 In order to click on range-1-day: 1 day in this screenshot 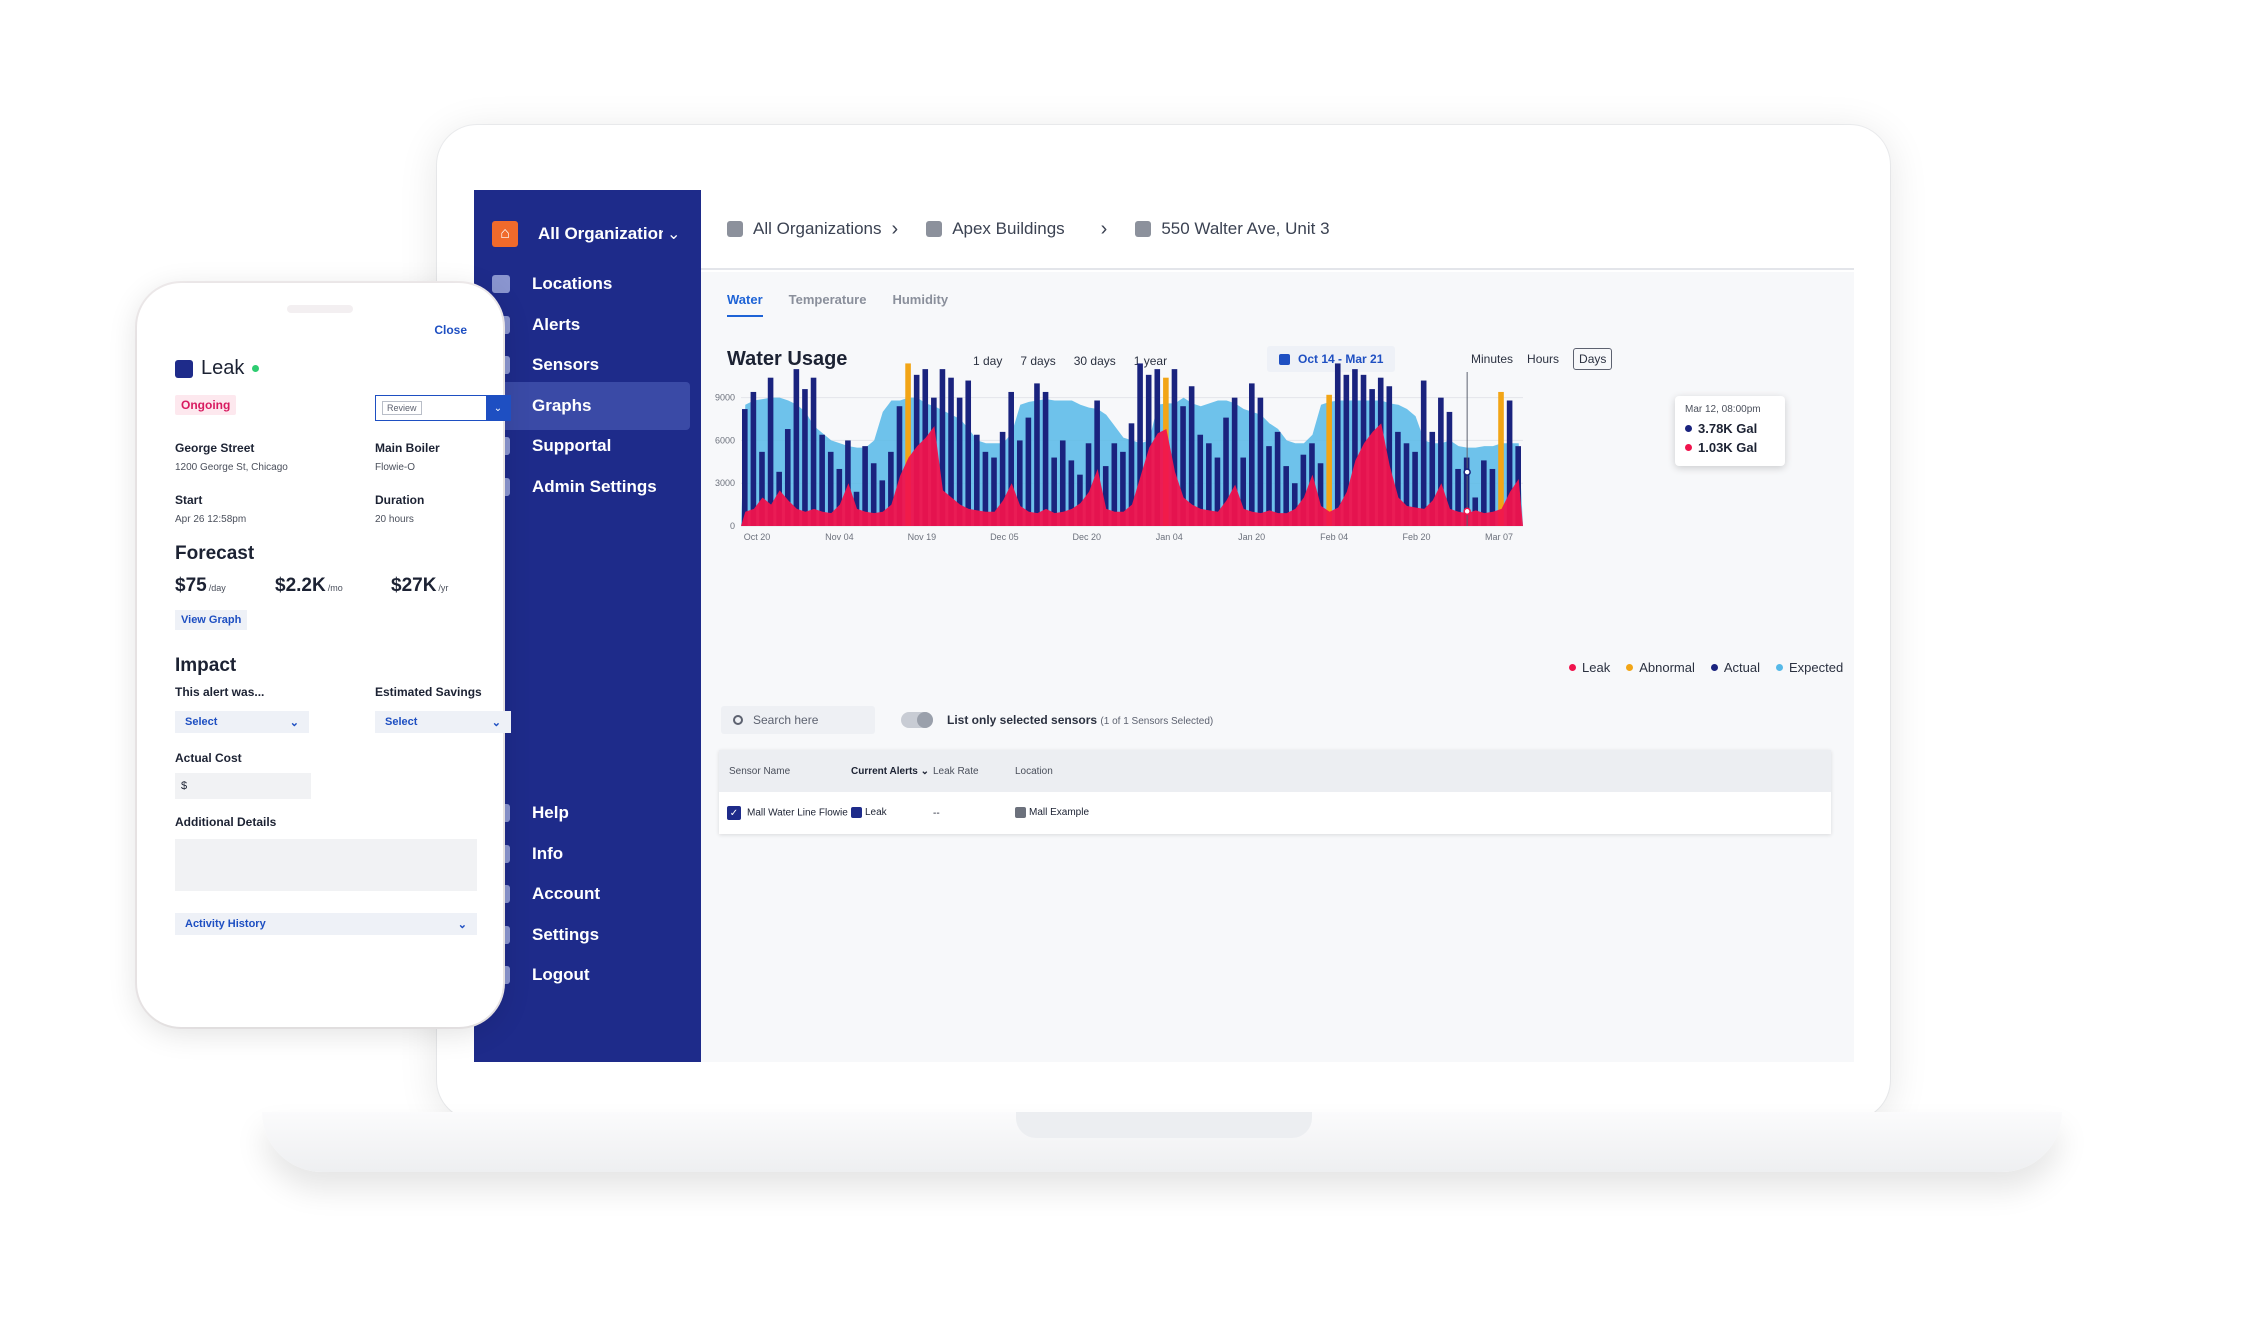, I will do `click(988, 361)`.